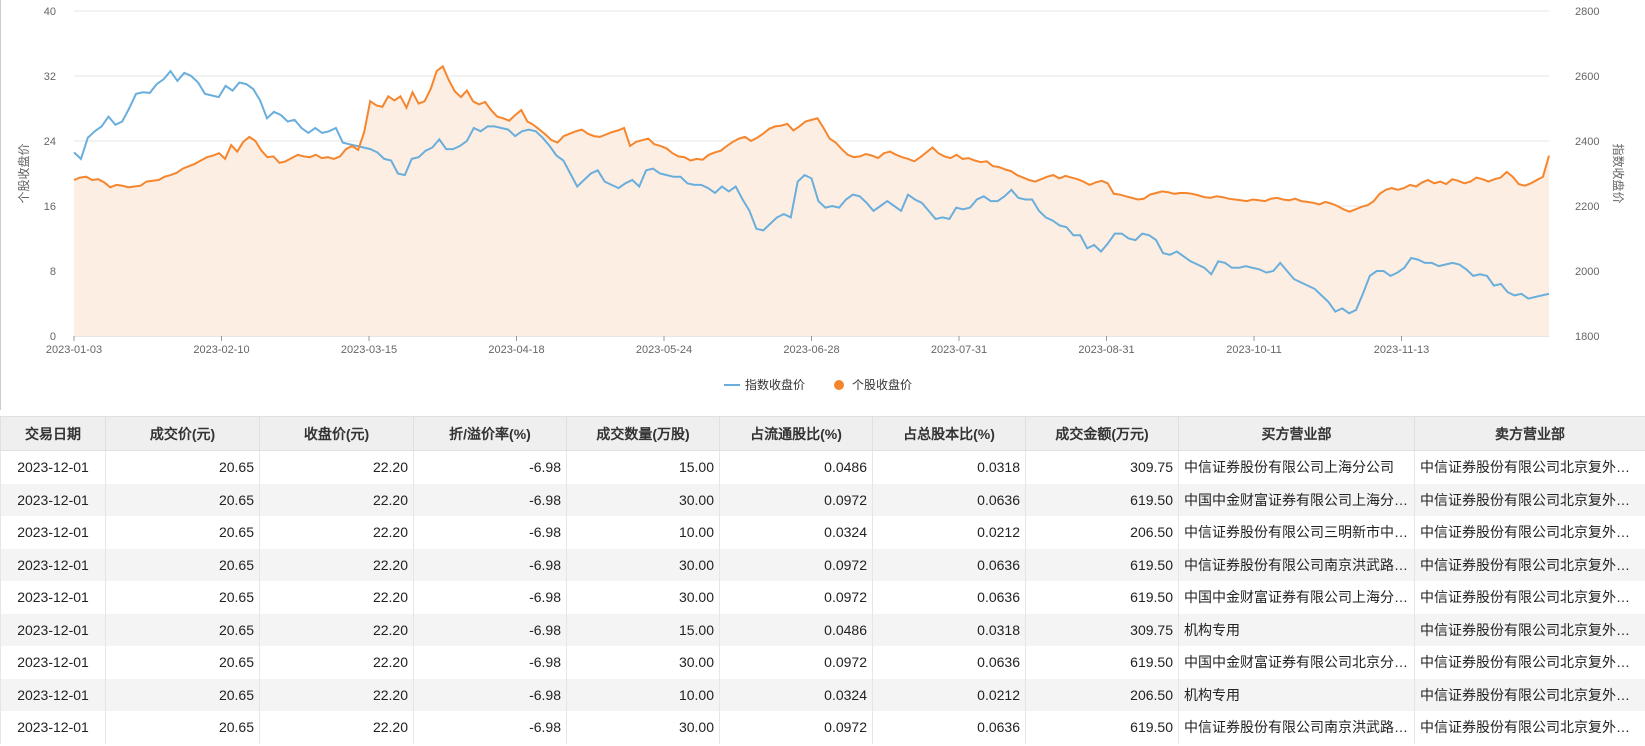  I want to click on x-tick-label: 2023-11-13, so click(1401, 350).